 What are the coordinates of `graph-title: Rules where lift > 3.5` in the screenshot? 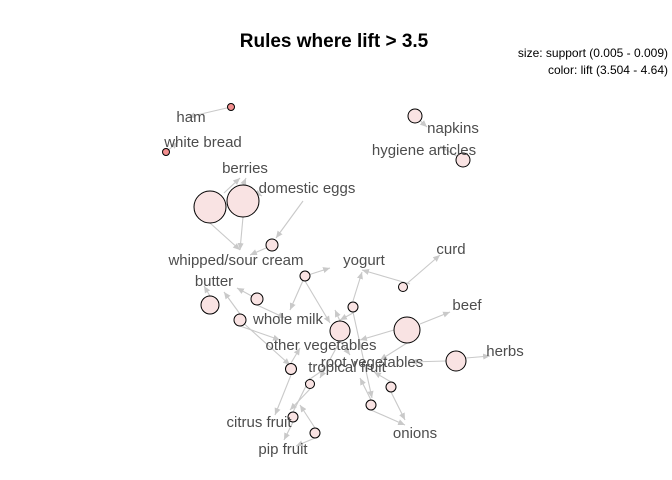 It's located at (334, 41).